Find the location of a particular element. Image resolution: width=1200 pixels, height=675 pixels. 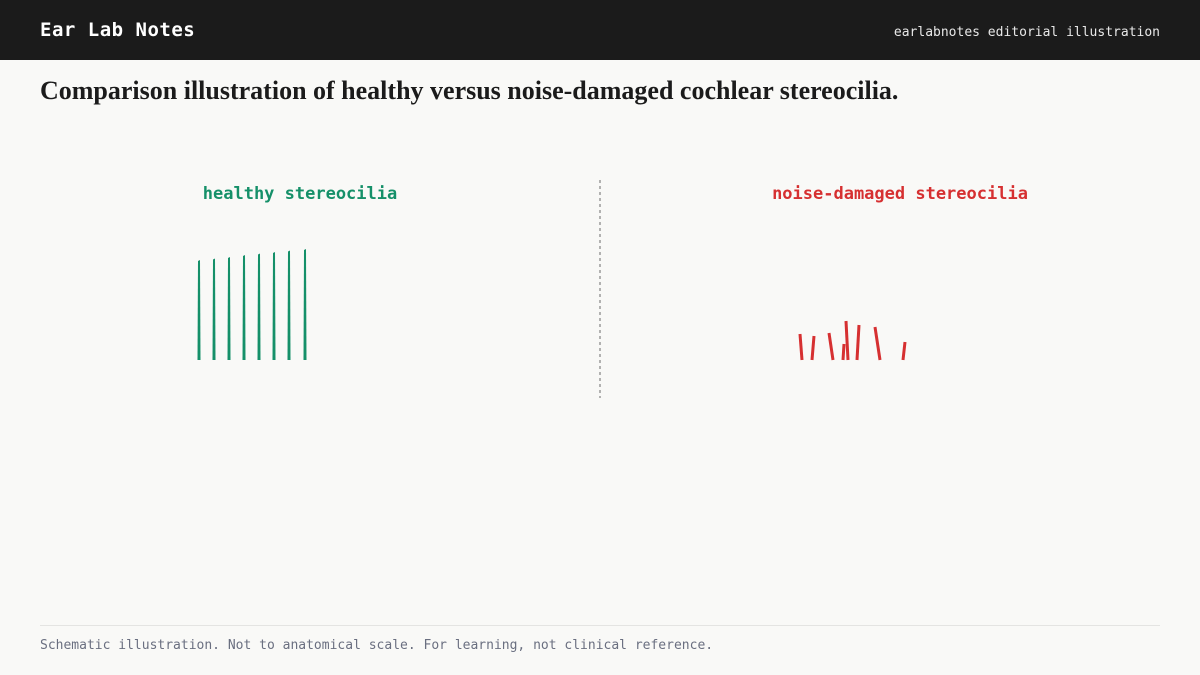

panel-label: noise-damaged stereocilia is located at coordinates (900, 194).